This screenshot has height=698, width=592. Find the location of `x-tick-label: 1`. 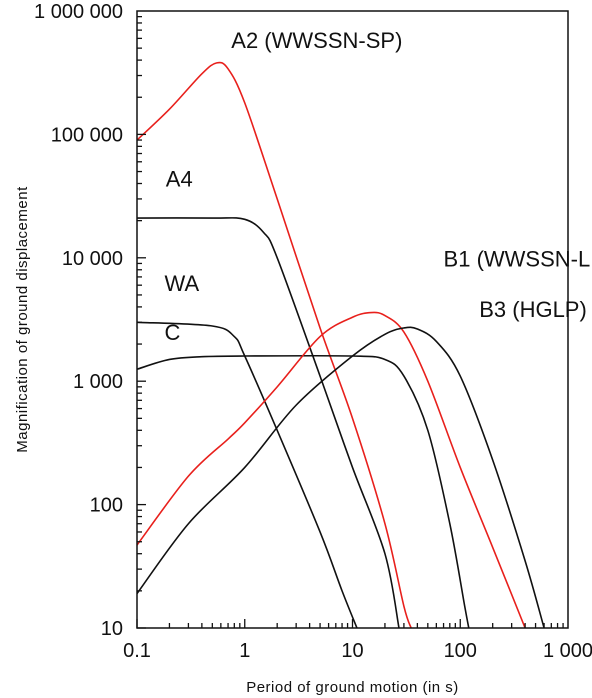

x-tick-label: 1 is located at coordinates (244, 651).